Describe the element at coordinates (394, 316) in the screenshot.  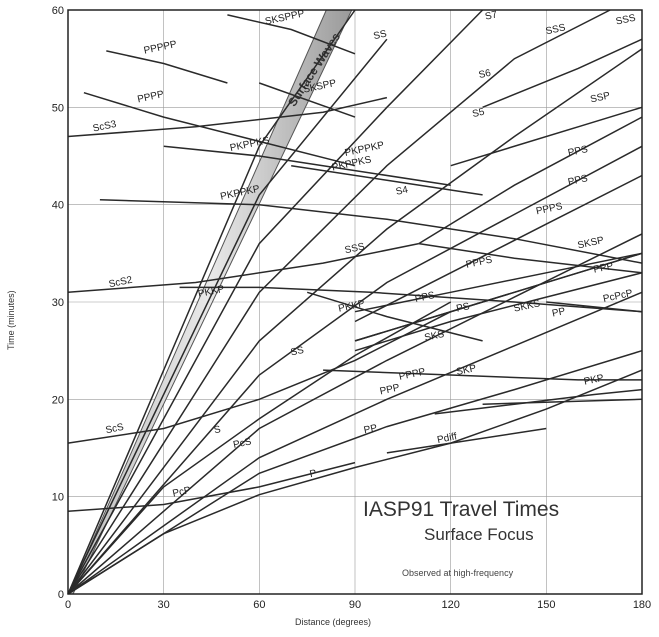
I see `series-pkks` at that location.